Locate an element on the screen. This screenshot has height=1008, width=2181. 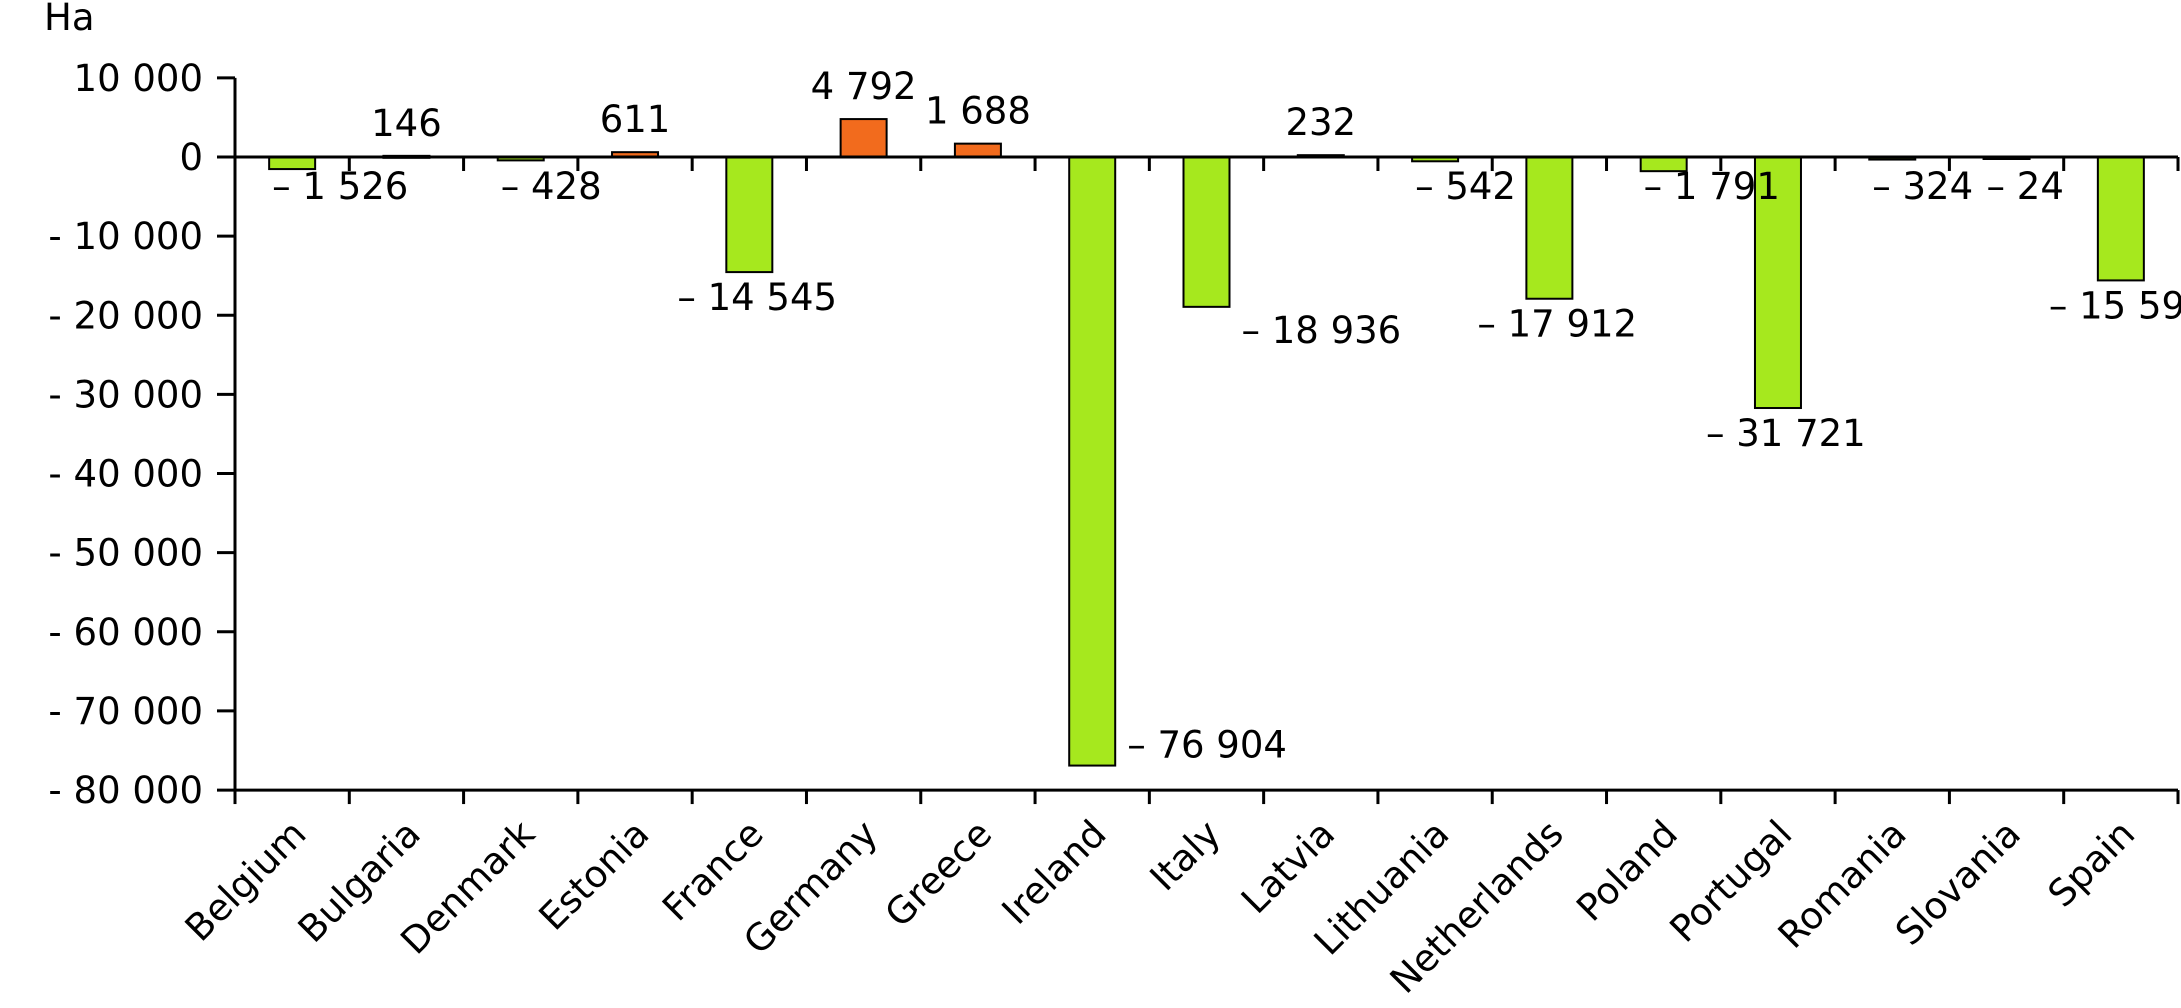
data-label: – 1 791 is located at coordinates (1712, 186).